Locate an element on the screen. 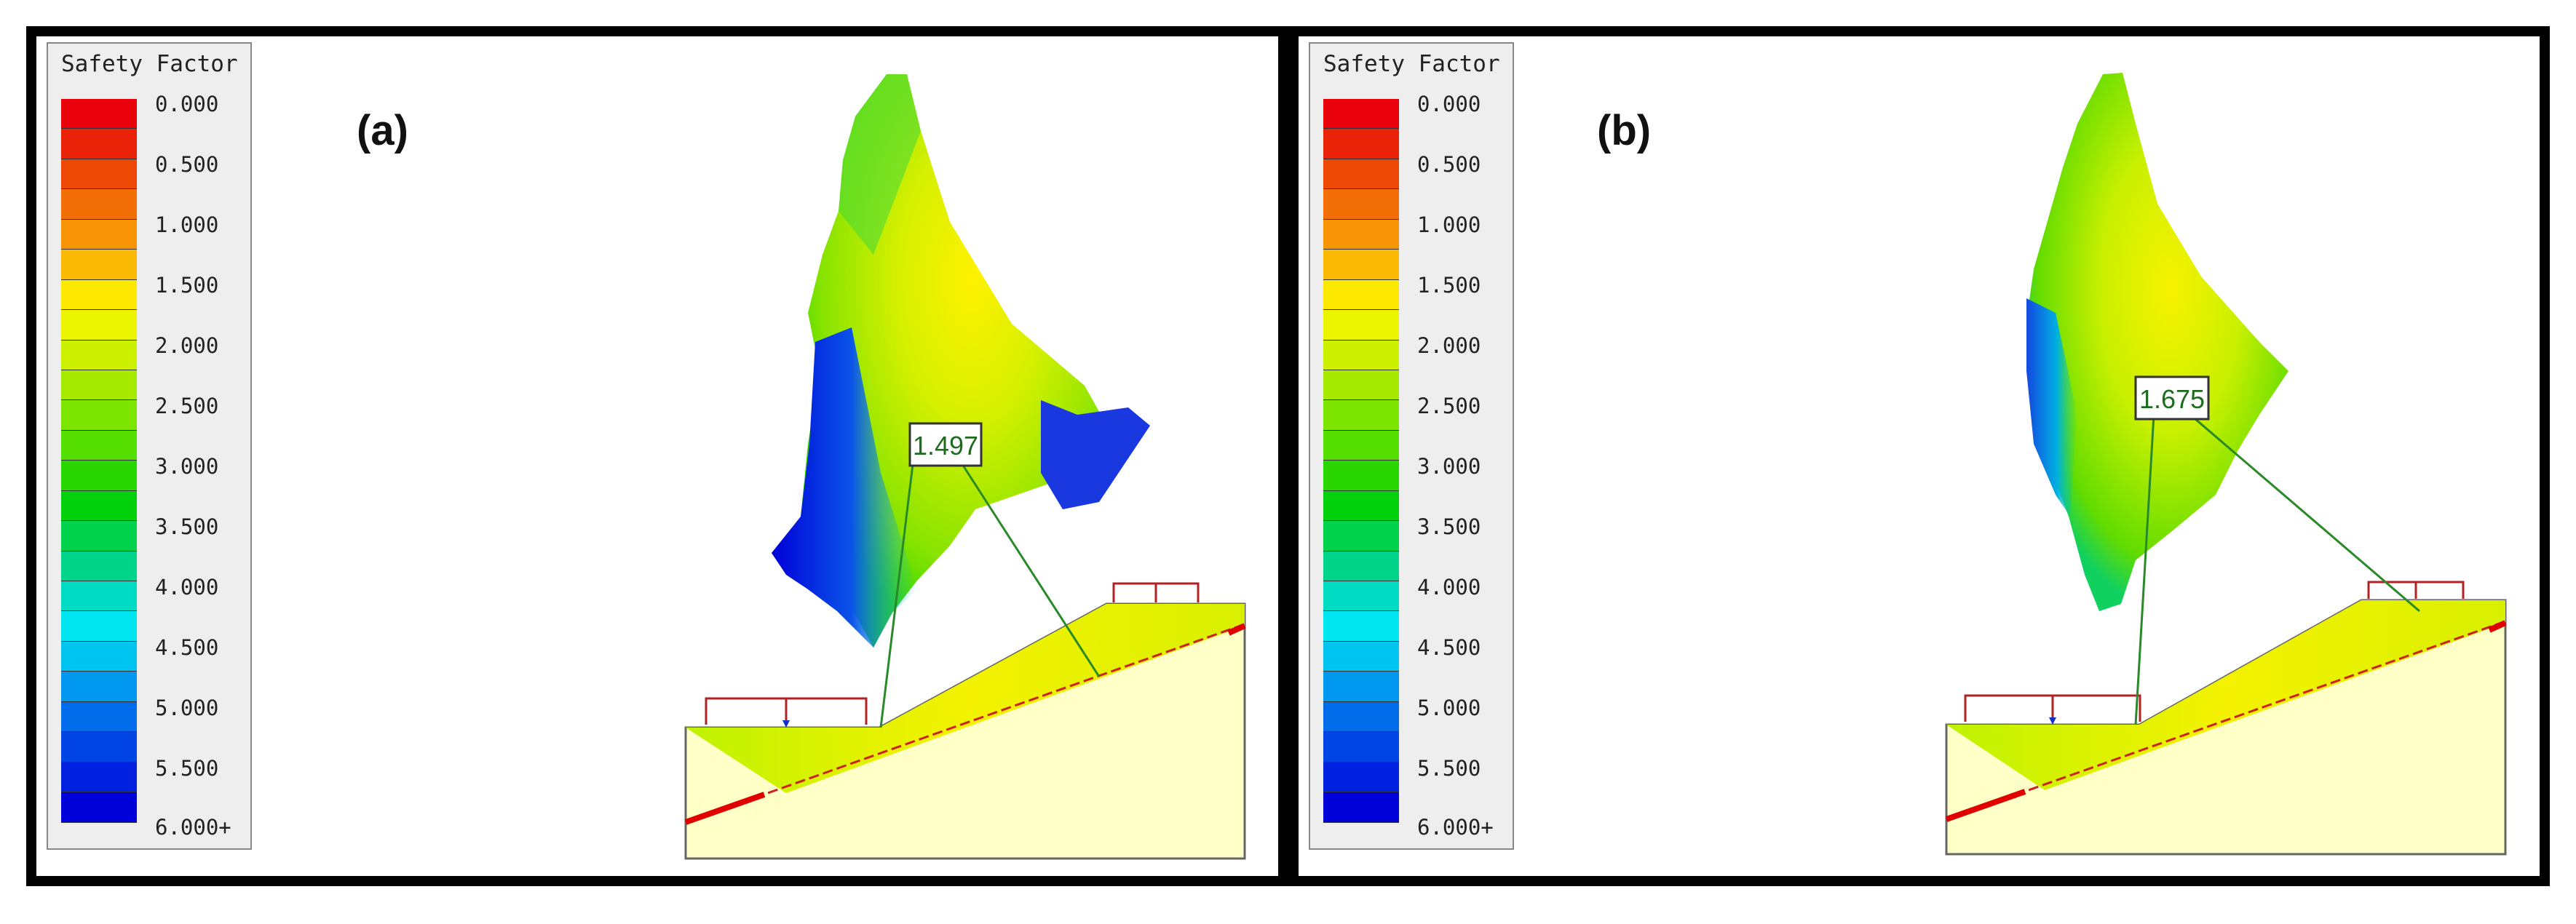  min-fs-value: 1.675 is located at coordinates (2172, 399).